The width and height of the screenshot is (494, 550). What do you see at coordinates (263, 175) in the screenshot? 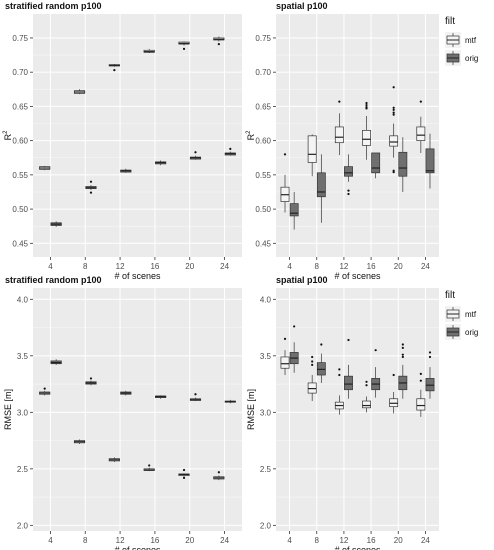
I see `y-tick-label: 0.55` at bounding box center [263, 175].